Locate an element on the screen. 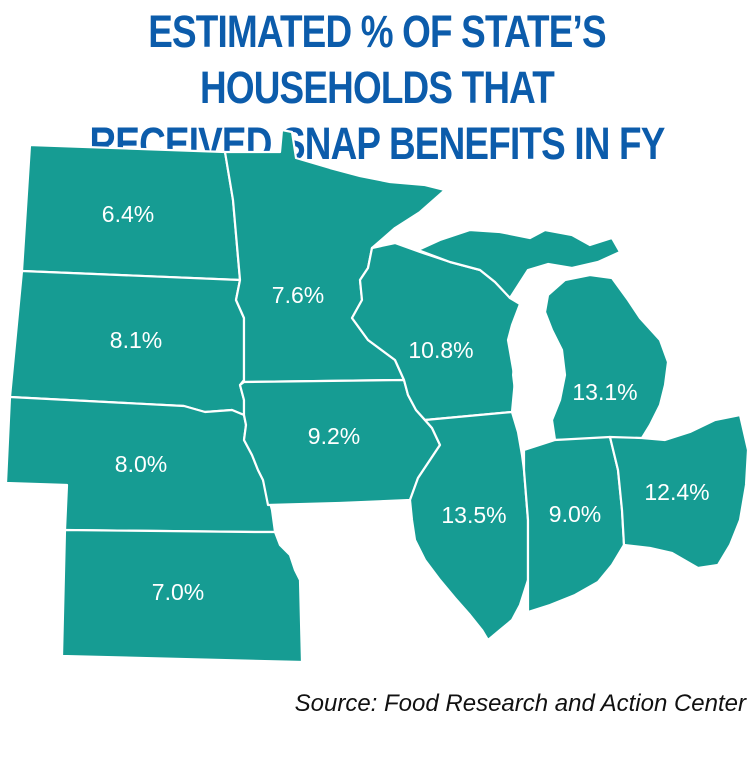  lake-michigan is located at coordinates (538, 359).